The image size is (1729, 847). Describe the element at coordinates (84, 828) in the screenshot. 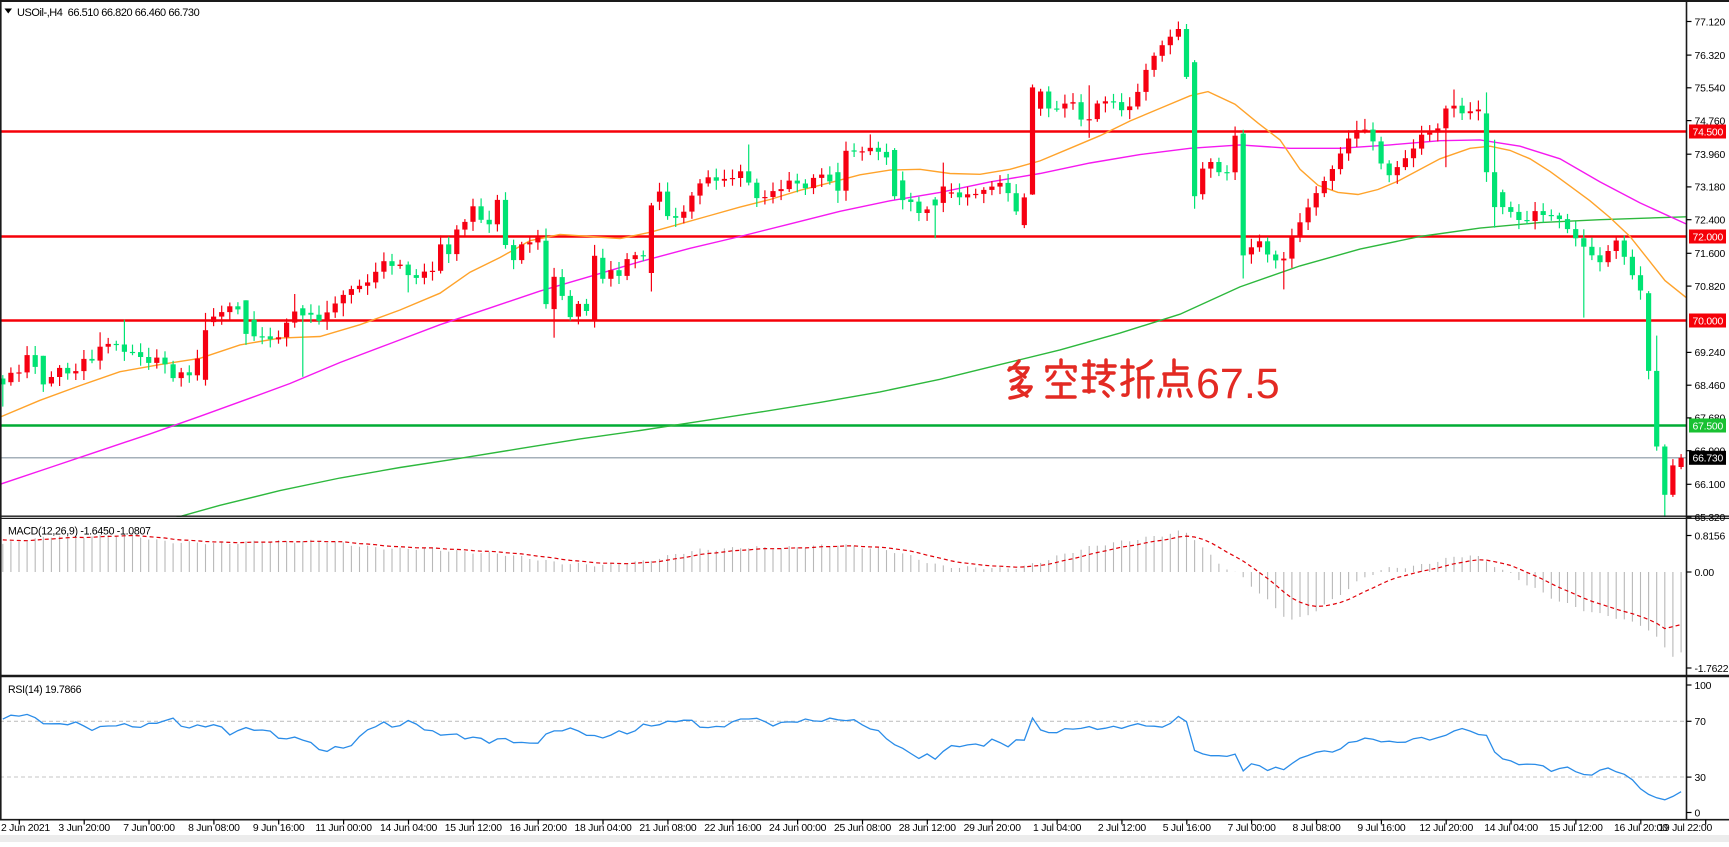

I see `svg-text: 3 Jun 20:00` at that location.